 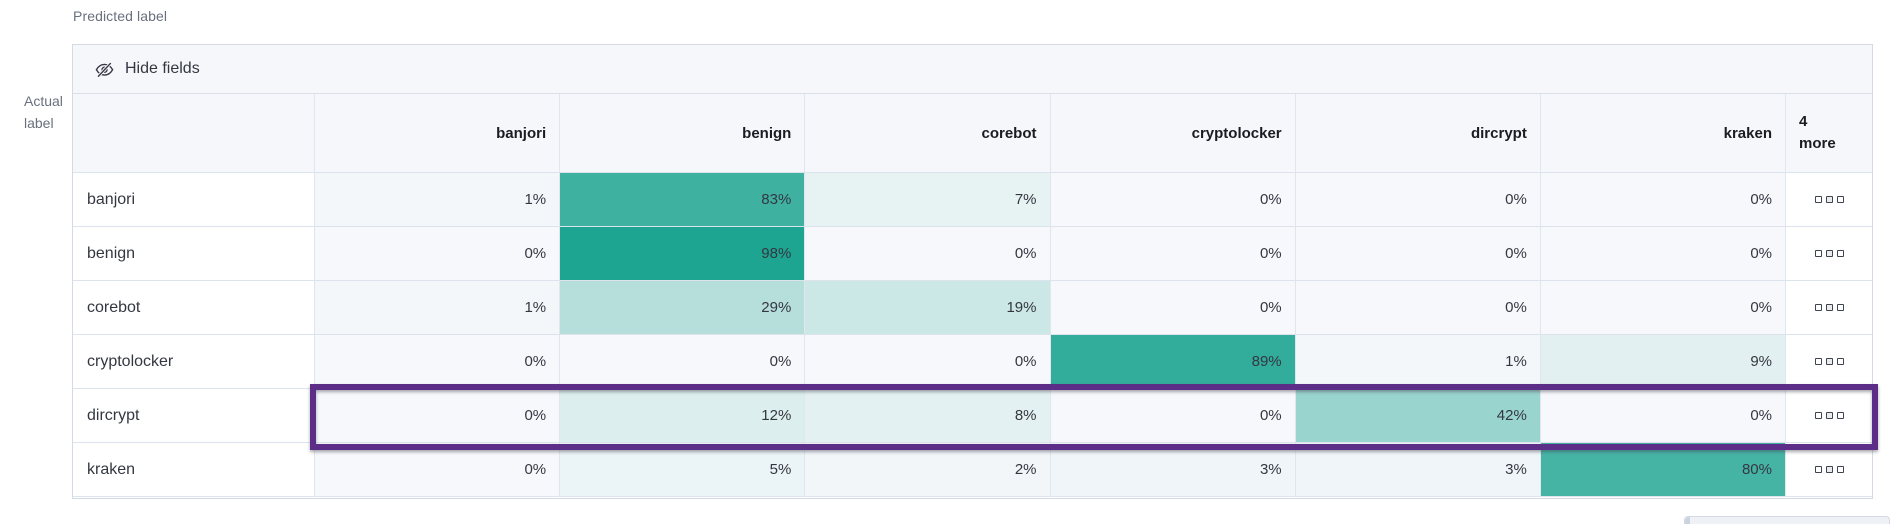 I want to click on cell-cryptolocker-corebot: 0%, so click(x=928, y=362).